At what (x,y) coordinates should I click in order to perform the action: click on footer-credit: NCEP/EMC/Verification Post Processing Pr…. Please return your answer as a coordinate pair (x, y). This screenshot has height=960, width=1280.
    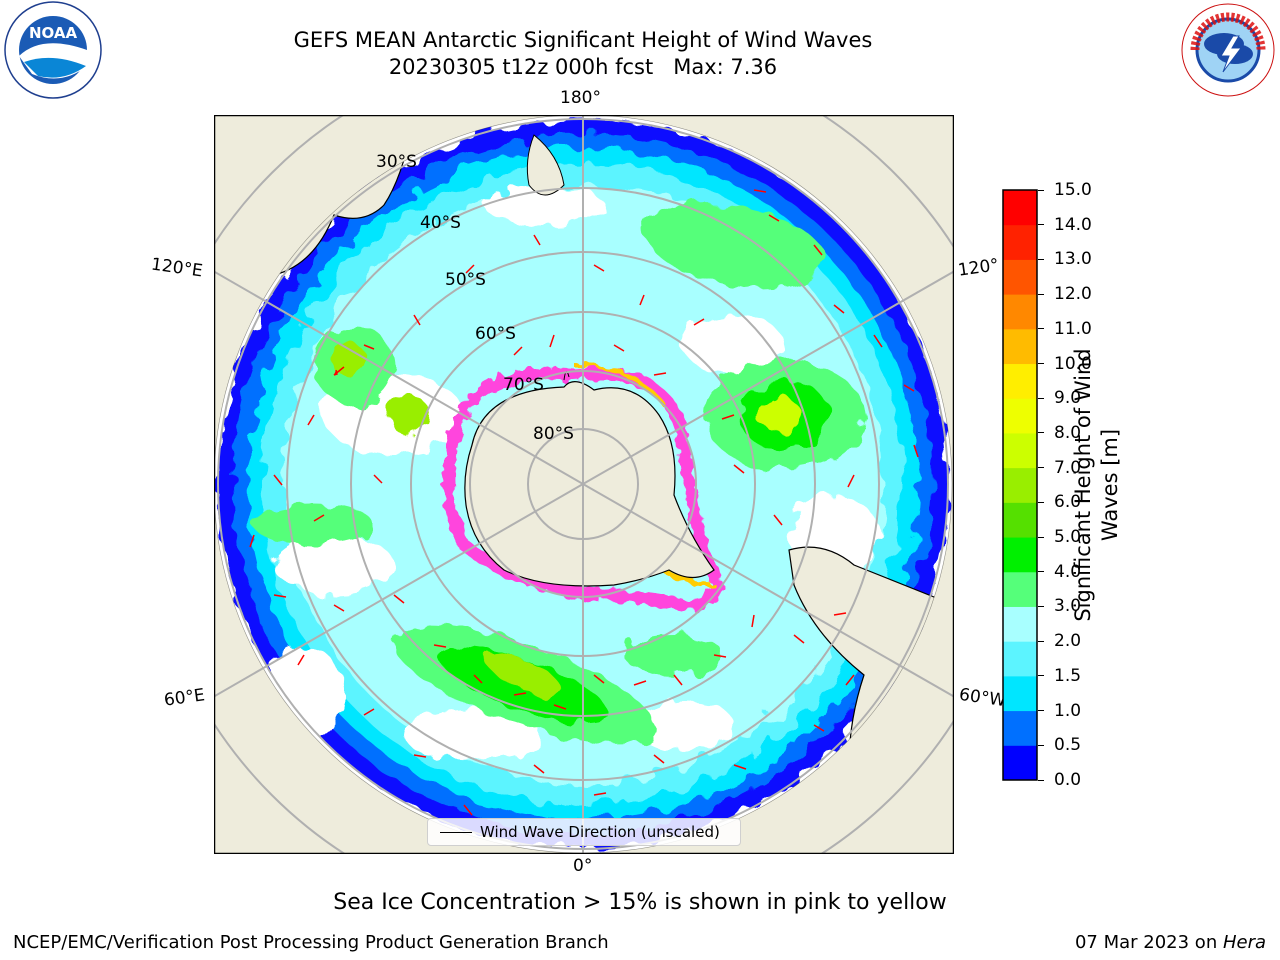
    Looking at the image, I should click on (311, 942).